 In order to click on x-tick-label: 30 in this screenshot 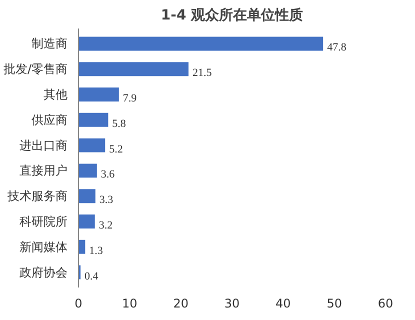, I will do `click(232, 303)`.